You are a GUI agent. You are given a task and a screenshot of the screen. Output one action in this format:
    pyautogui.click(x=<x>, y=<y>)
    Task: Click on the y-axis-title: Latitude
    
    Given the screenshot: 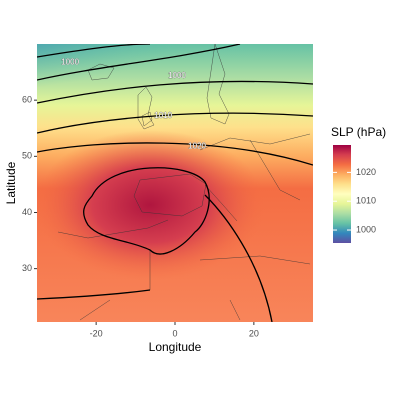 What is the action you would take?
    pyautogui.click(x=11, y=182)
    